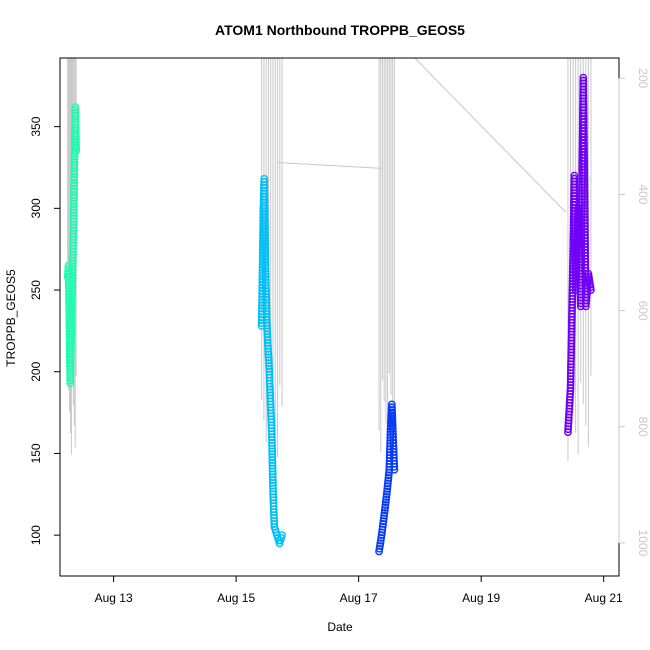 The image size is (650, 650). Describe the element at coordinates (11, 318) in the screenshot. I see `y-axis-label: TROPPB_GEOS5` at that location.